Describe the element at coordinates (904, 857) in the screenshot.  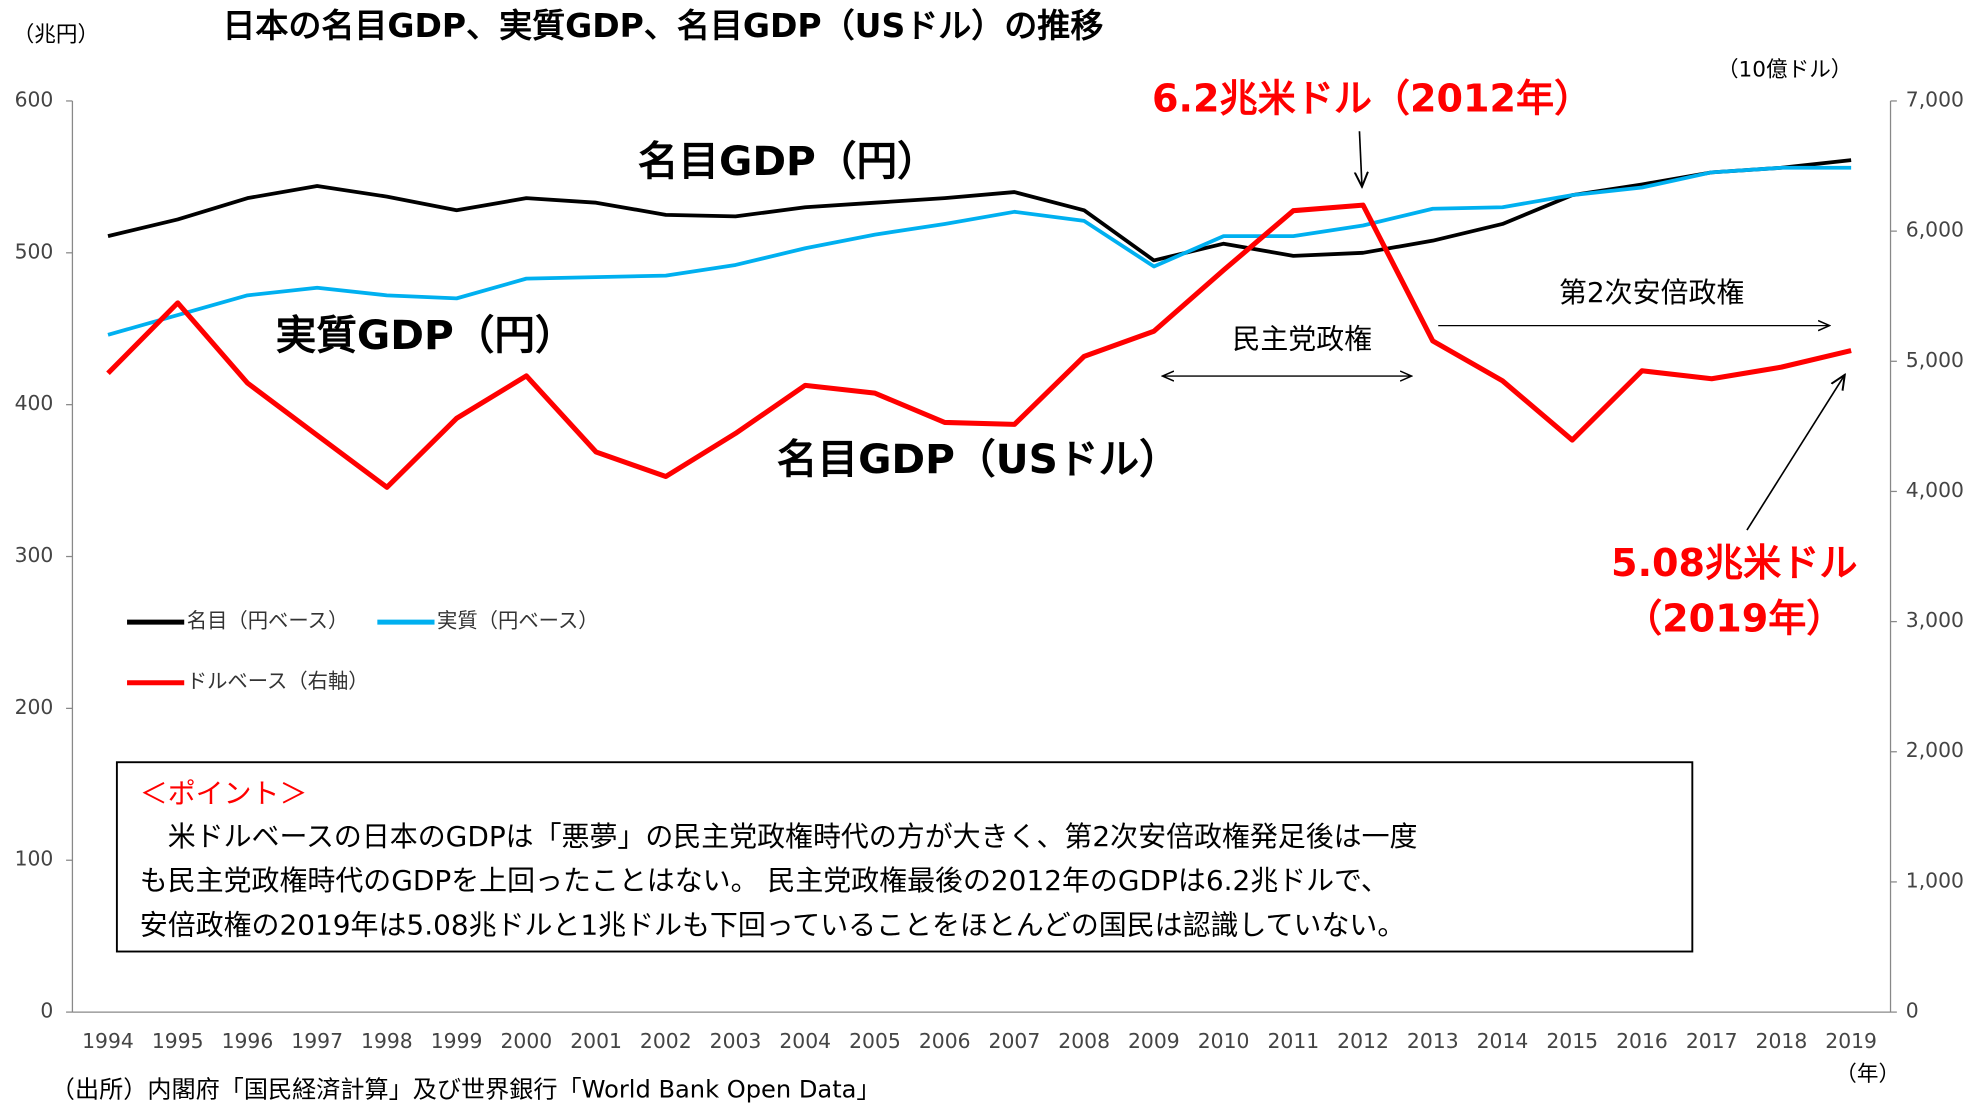
I see `note-box` at that location.